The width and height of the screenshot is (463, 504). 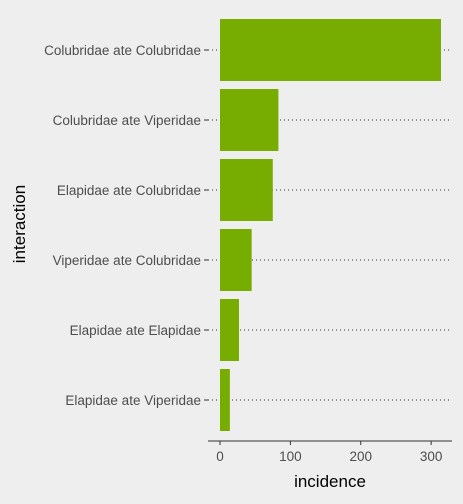 What do you see at coordinates (220, 456) in the screenshot?
I see `x-tick-label: 0` at bounding box center [220, 456].